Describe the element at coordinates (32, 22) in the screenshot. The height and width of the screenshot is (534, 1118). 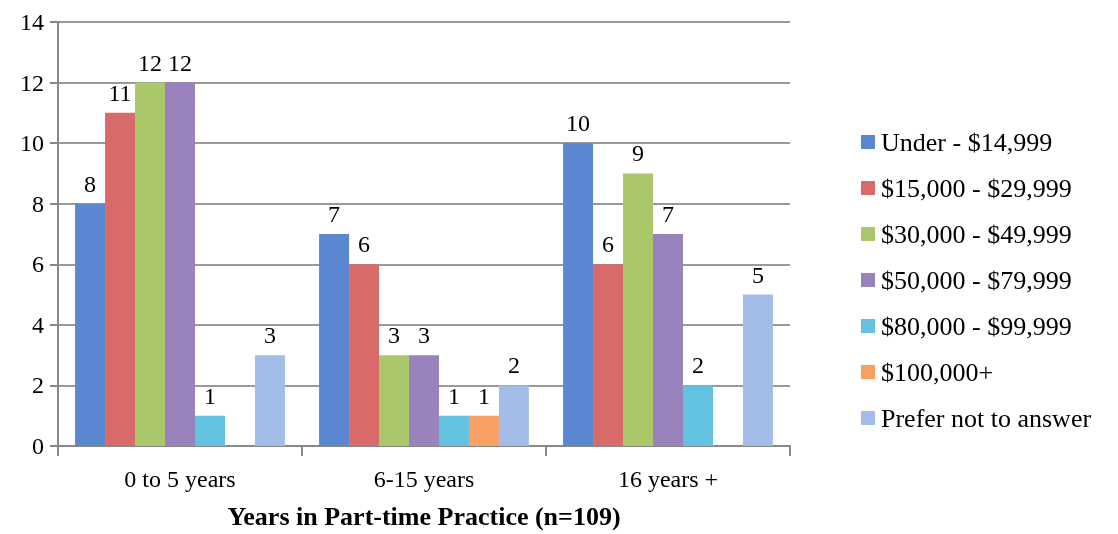
I see `y-tick-label: 14` at that location.